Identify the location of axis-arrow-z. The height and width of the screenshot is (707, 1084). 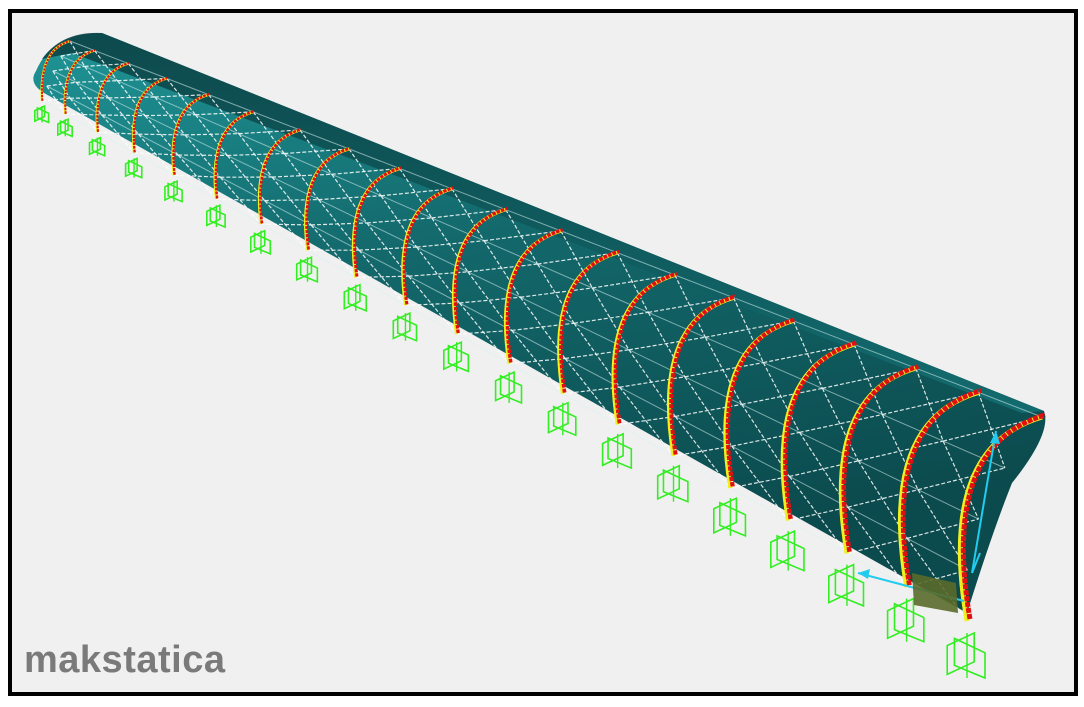
(976, 563).